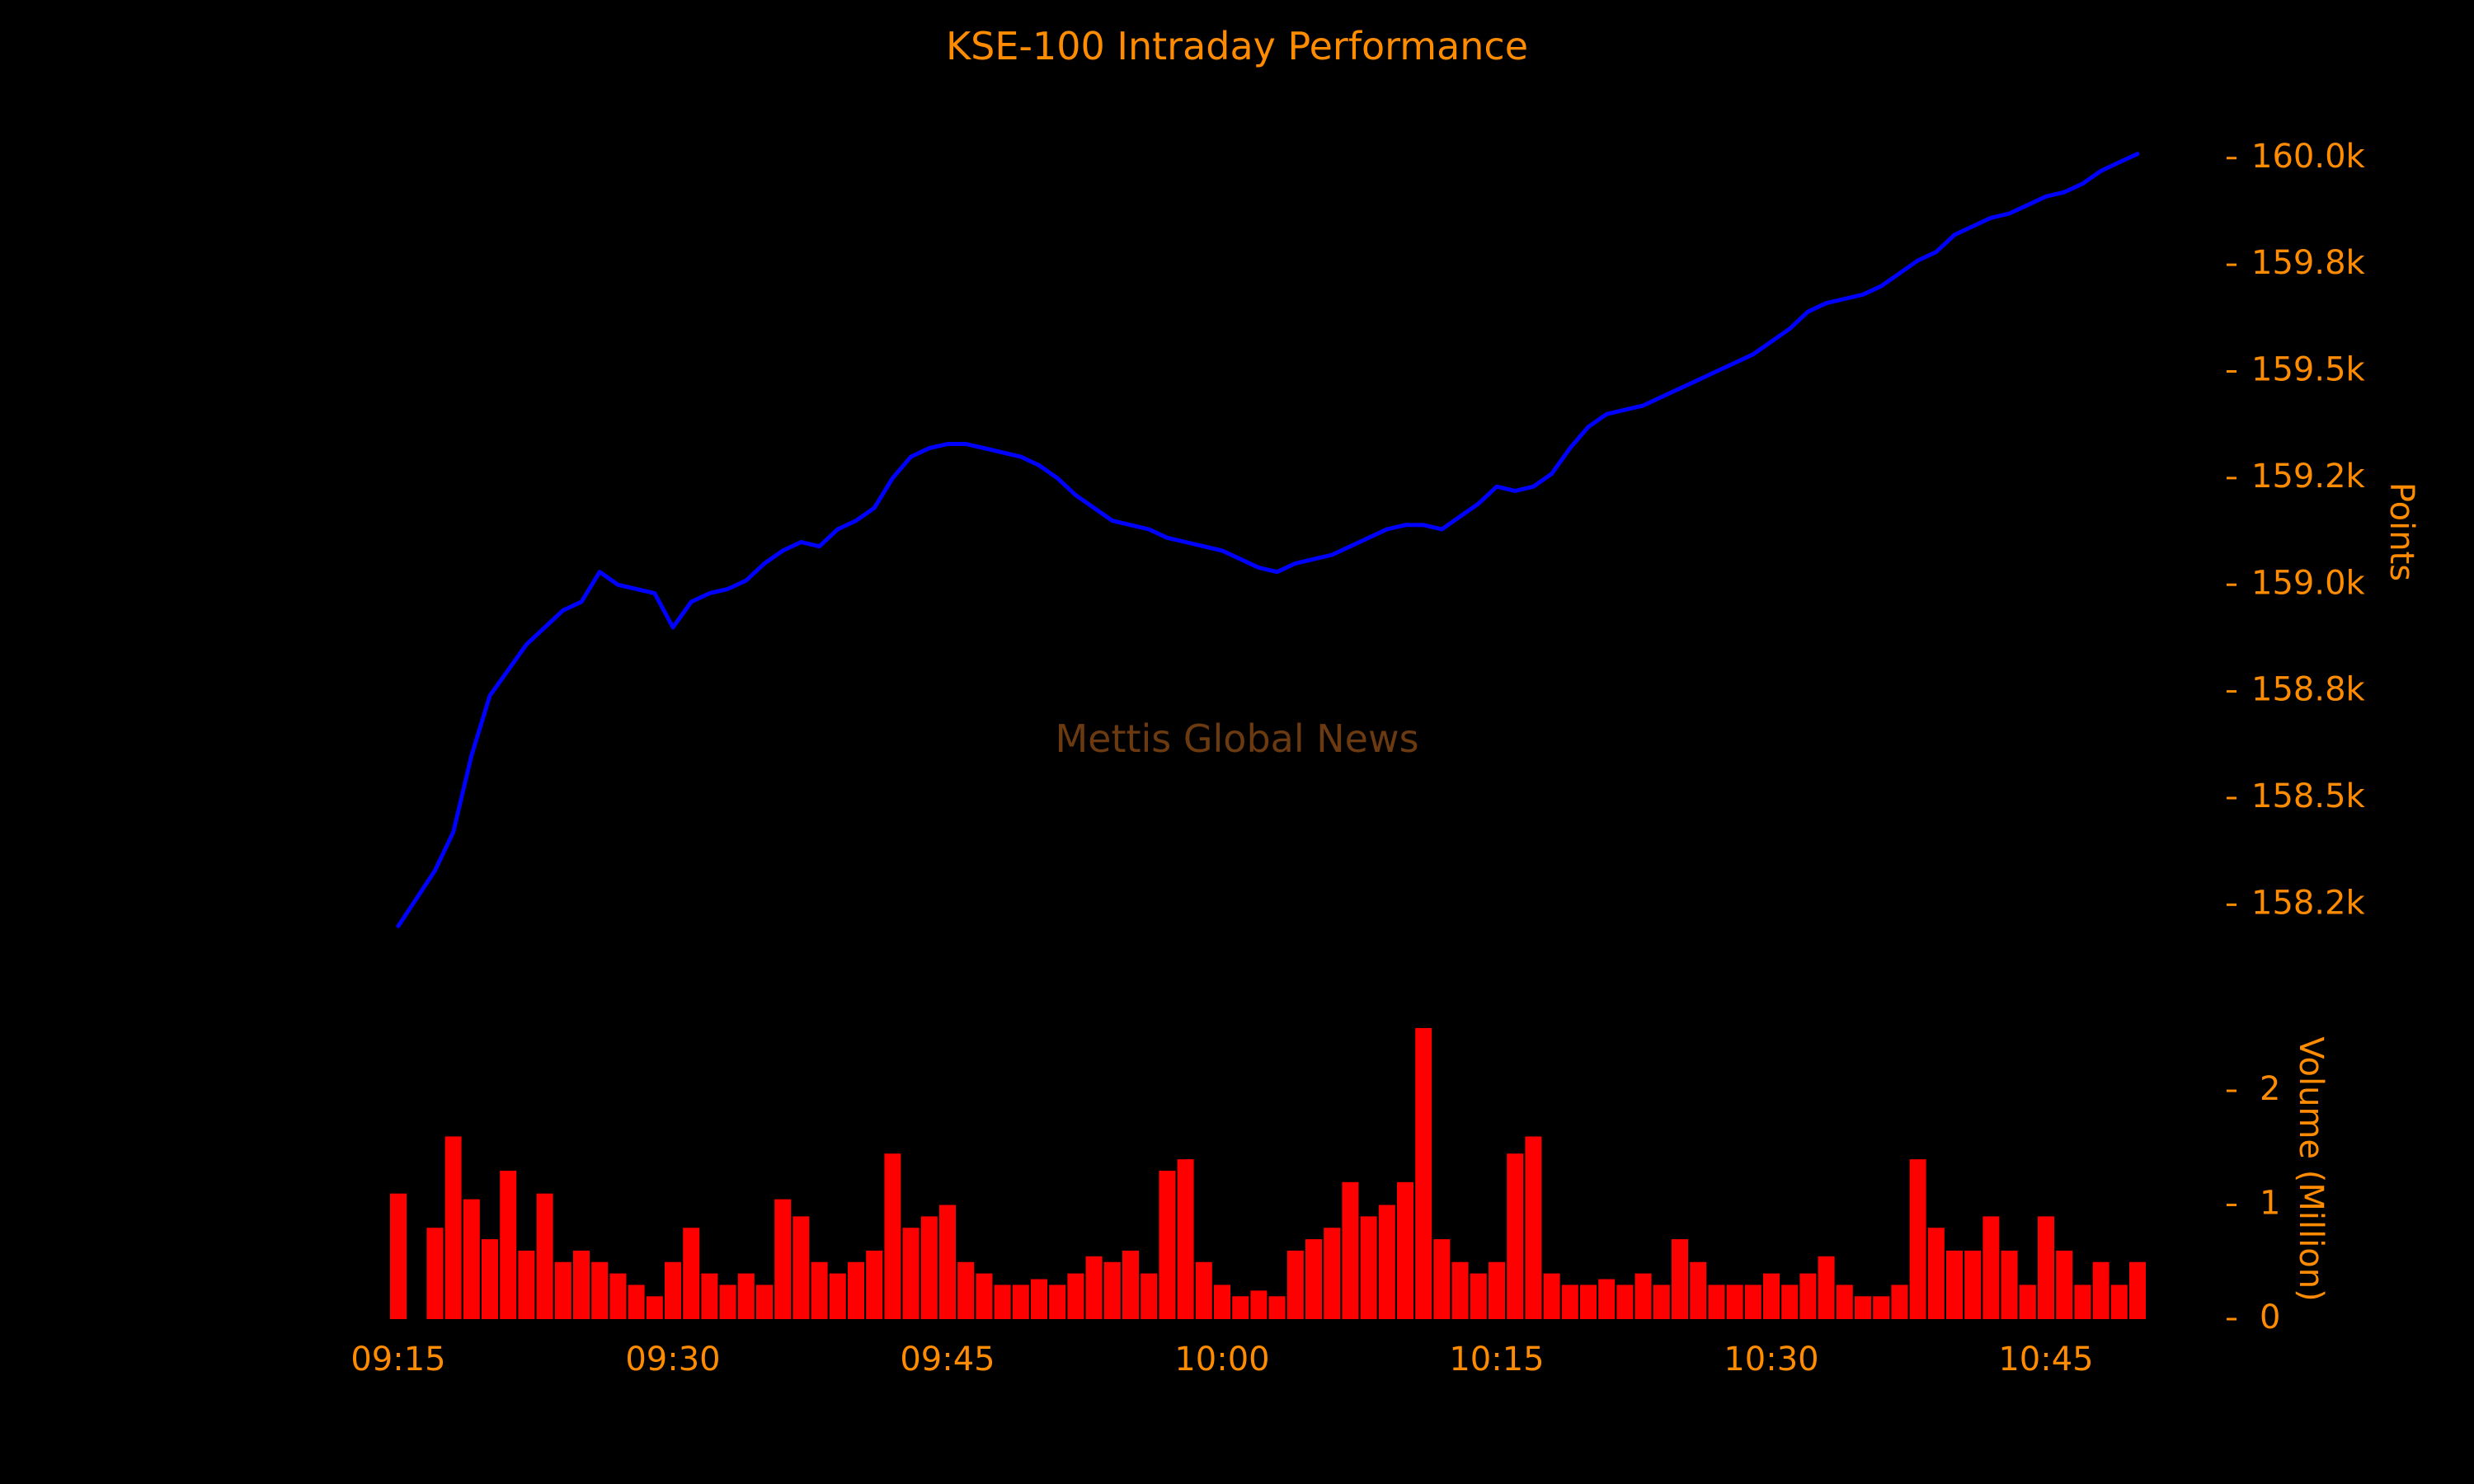 This screenshot has height=1484, width=2474. What do you see at coordinates (1237, 46) in the screenshot?
I see `chart-title: KSE-100 Intraday Performance` at bounding box center [1237, 46].